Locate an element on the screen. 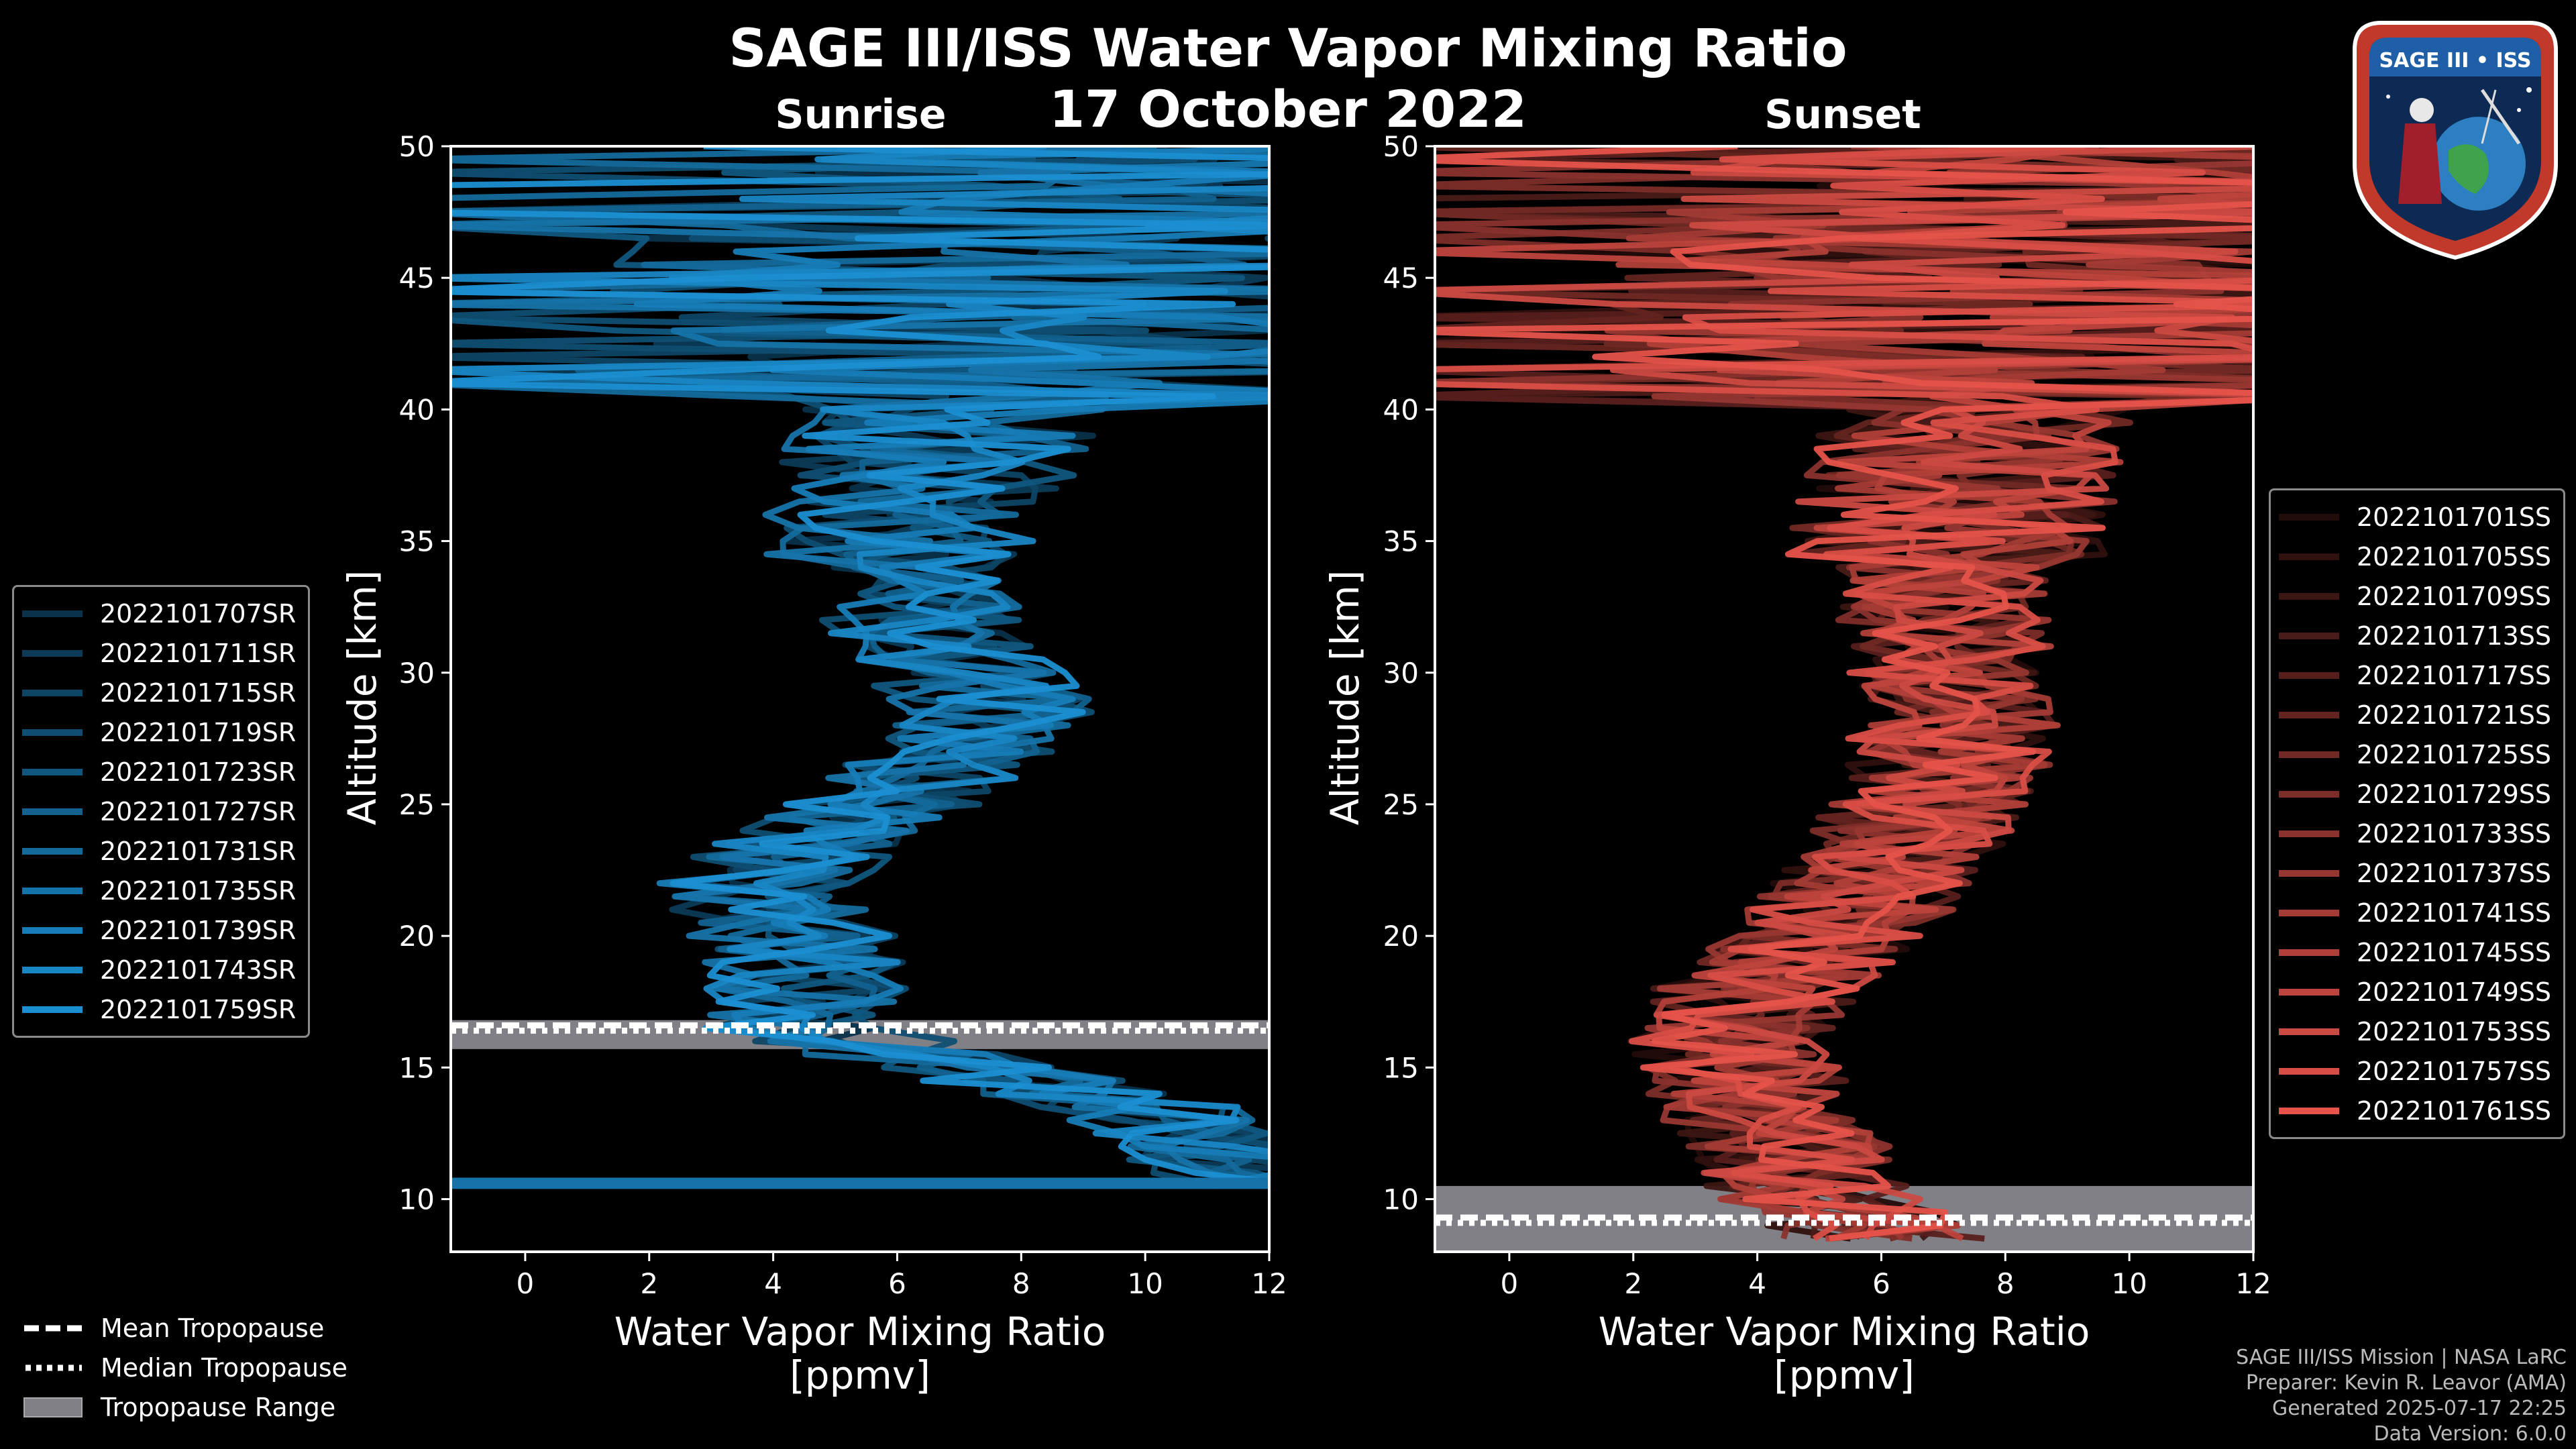 This screenshot has height=1449, width=2576. legend-item: 2022101721SS is located at coordinates (2415, 715).